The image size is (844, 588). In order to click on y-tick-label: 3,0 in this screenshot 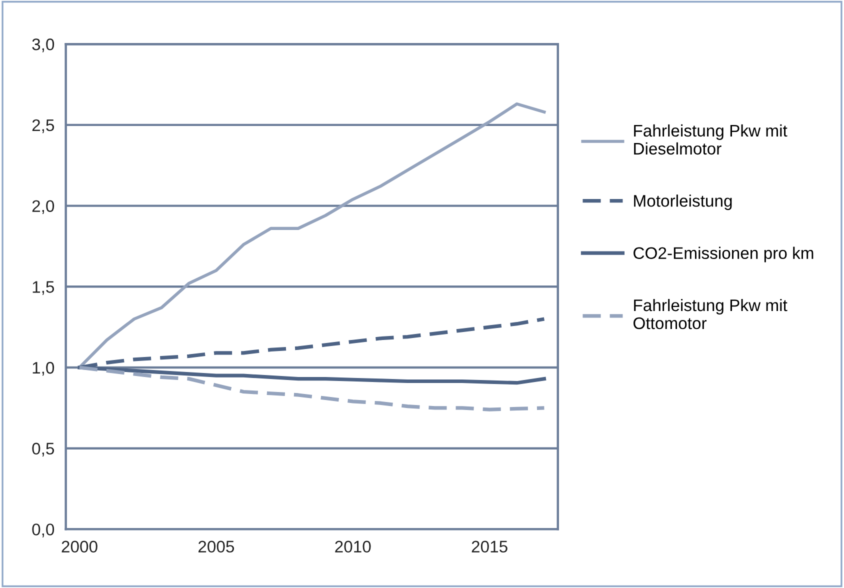, I will do `click(43, 45)`.